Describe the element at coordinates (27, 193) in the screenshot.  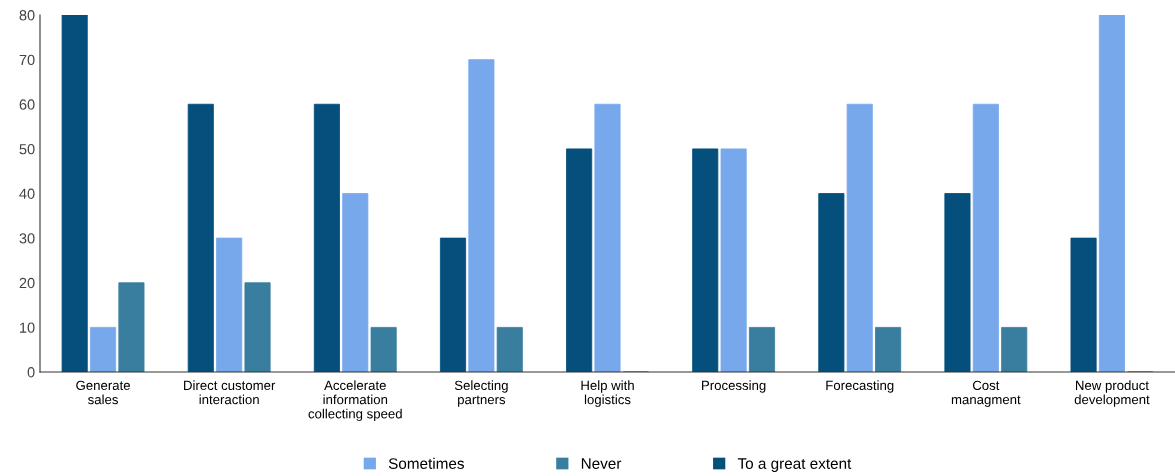
I see `y-tick-label: 40` at that location.